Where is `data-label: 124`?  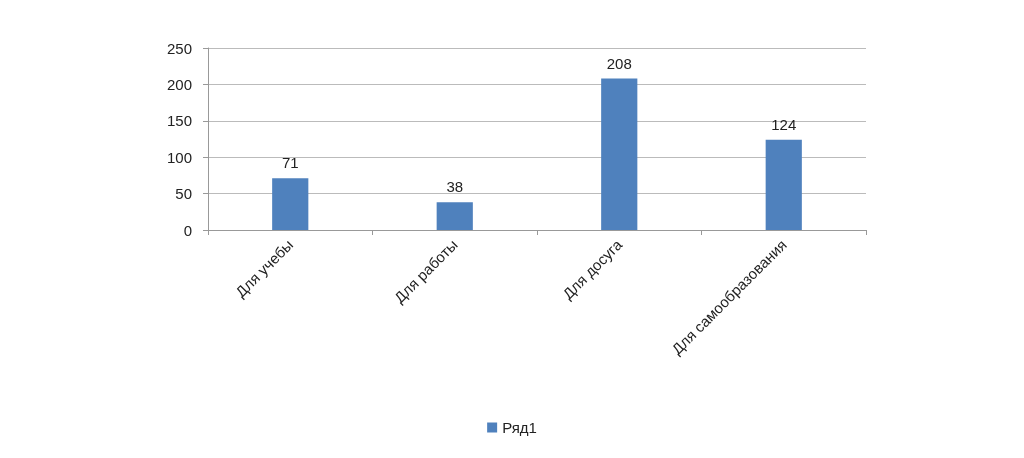 data-label: 124 is located at coordinates (784, 124).